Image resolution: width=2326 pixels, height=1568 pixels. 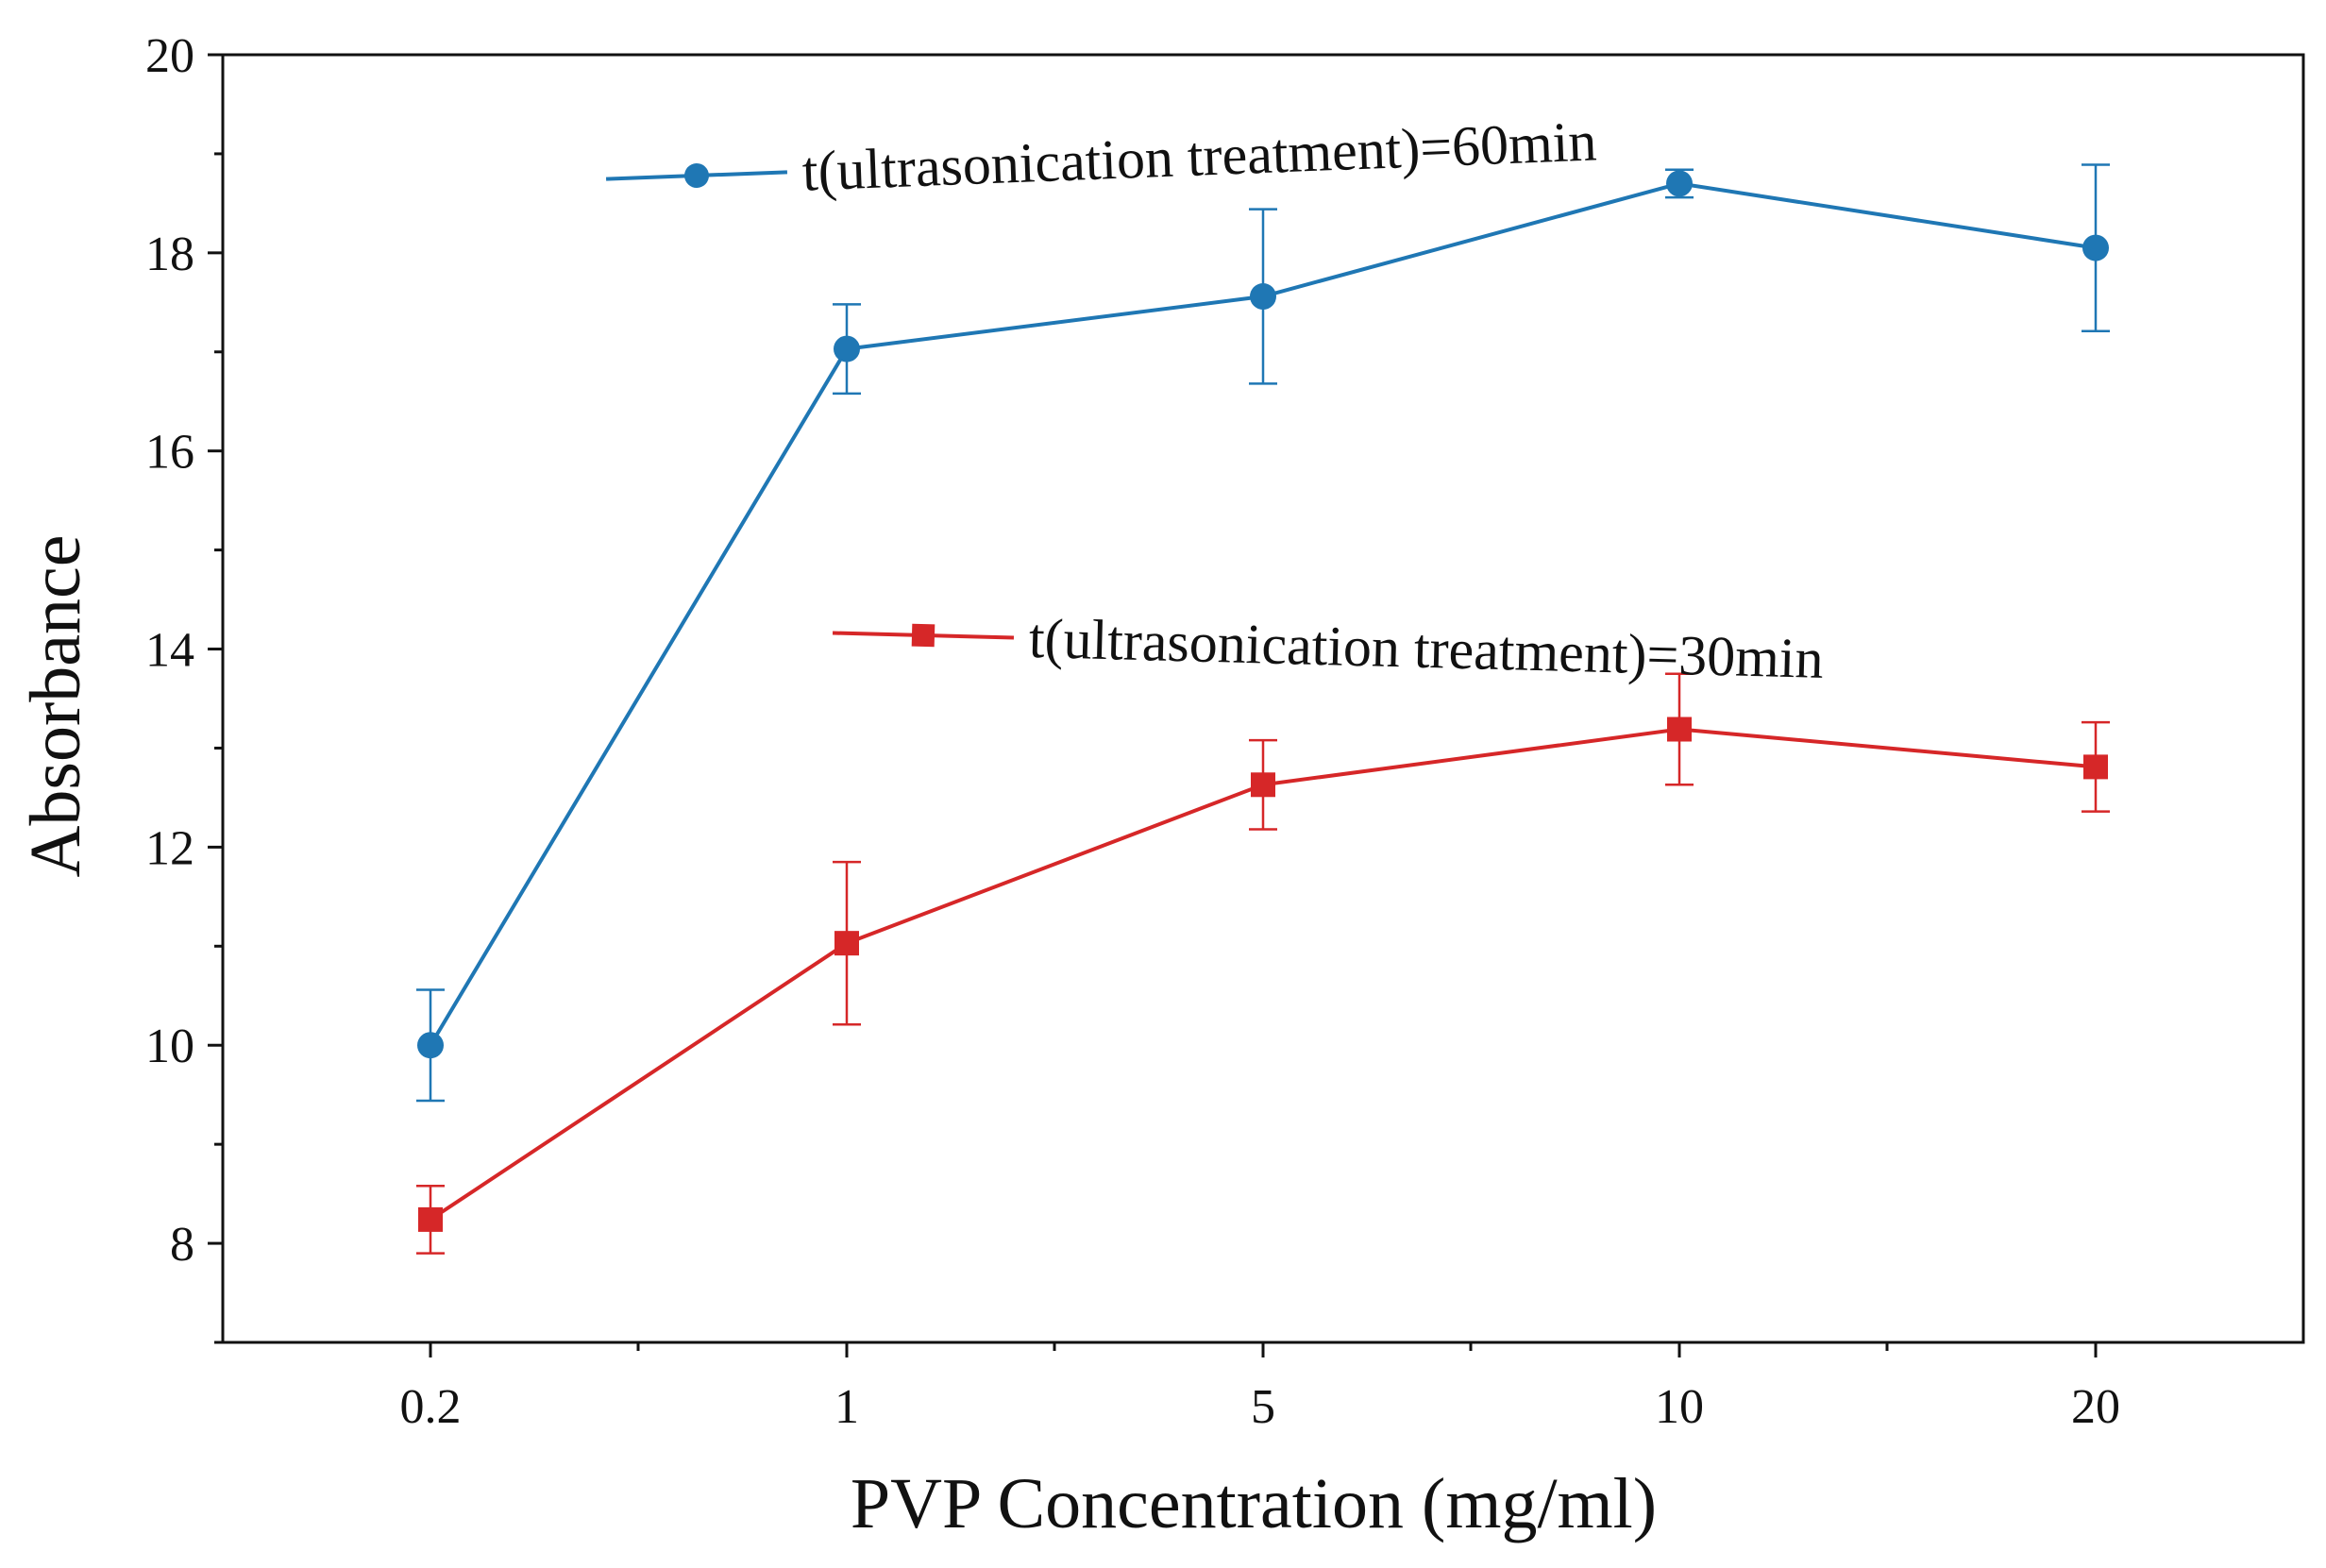 What do you see at coordinates (169, 848) in the screenshot?
I see `y-tick-label: 12` at bounding box center [169, 848].